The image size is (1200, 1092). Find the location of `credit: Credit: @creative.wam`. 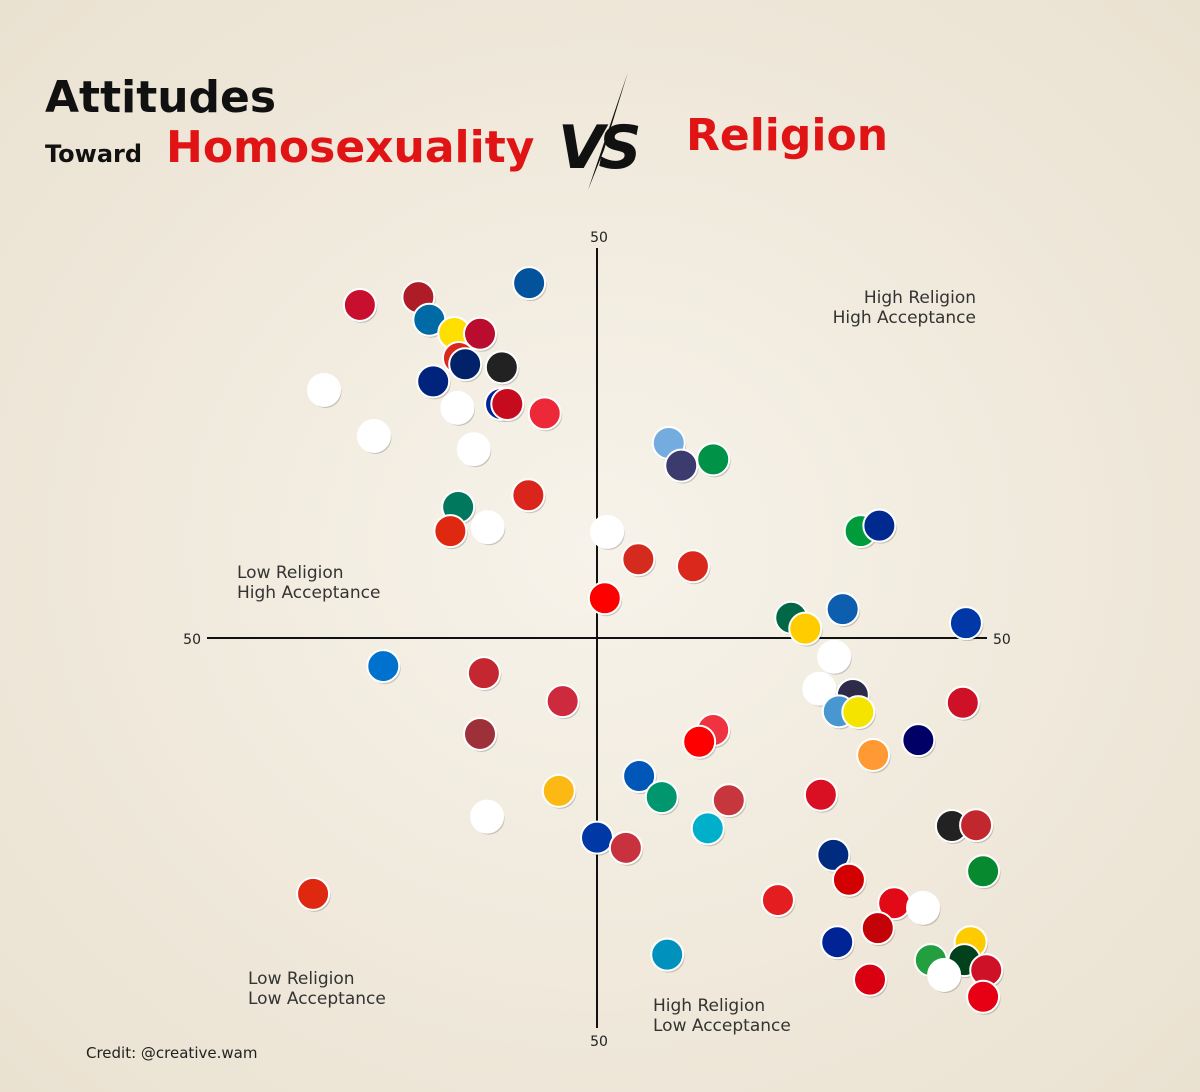

credit: Credit: @creative.wam is located at coordinates (171, 1053).